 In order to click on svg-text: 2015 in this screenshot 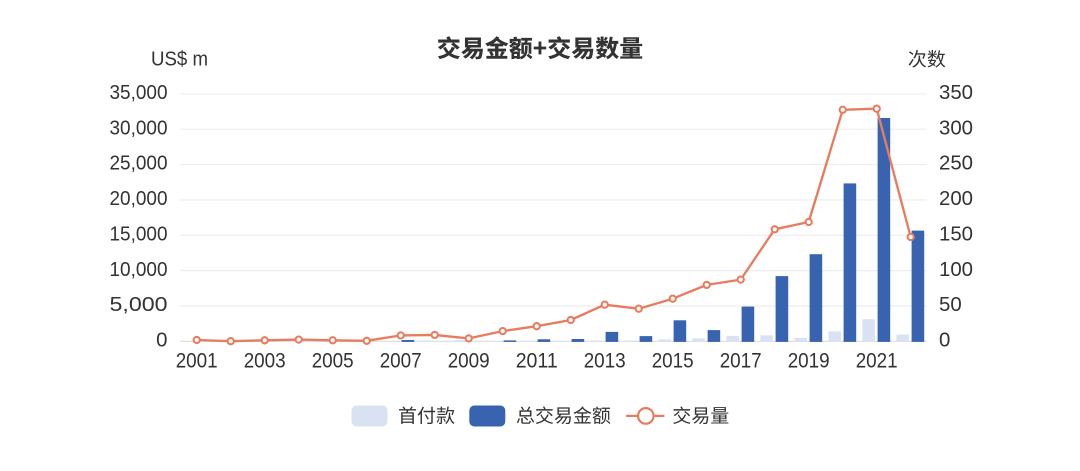, I will do `click(673, 361)`.